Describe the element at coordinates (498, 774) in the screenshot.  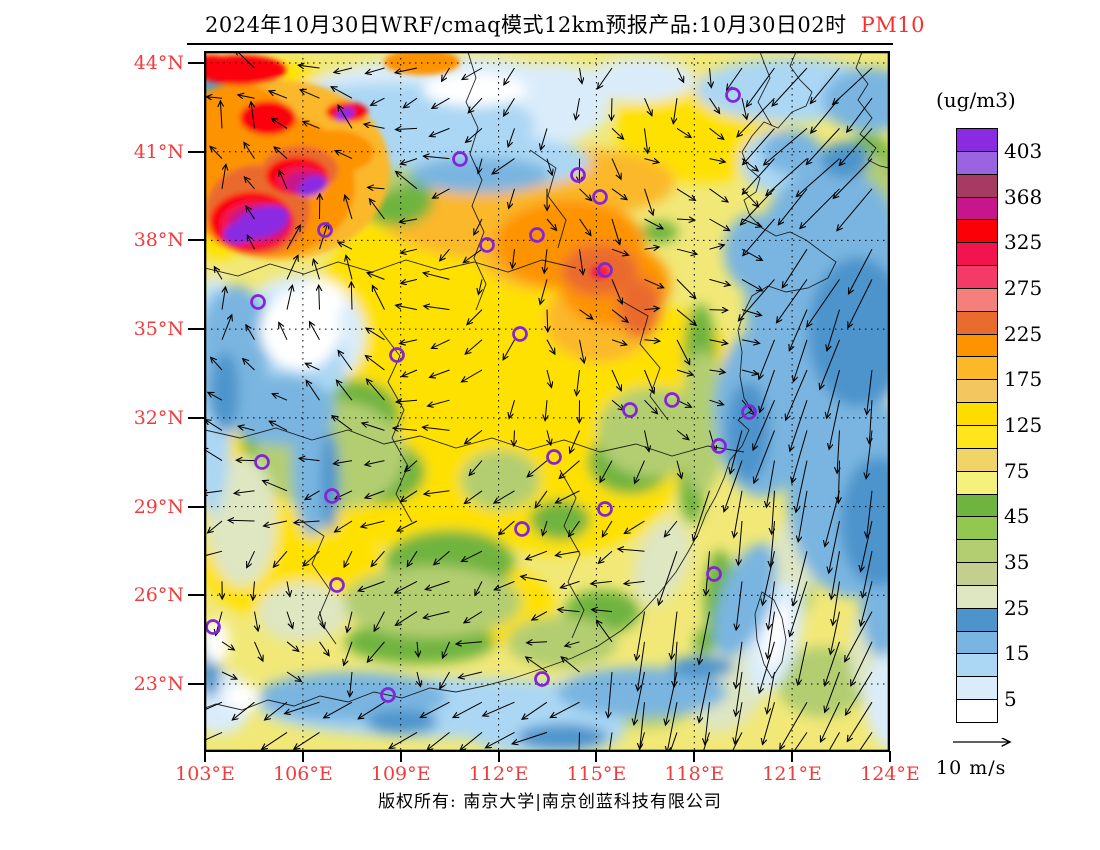
I see `lon-tick-label: 112°E` at that location.